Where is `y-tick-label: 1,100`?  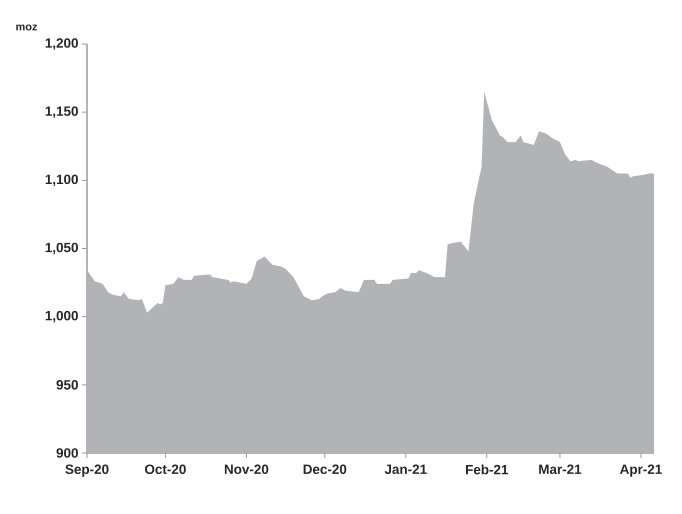
y-tick-label: 1,100 is located at coordinates (62, 180).